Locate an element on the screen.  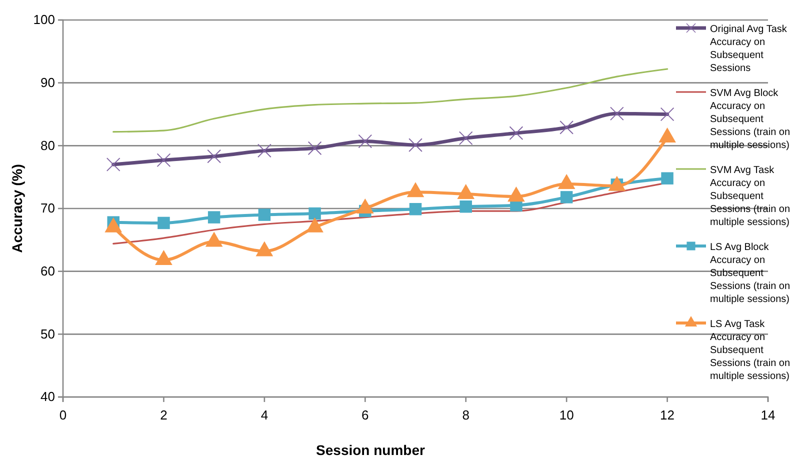
x-tick-label: 14 is located at coordinates (768, 414).